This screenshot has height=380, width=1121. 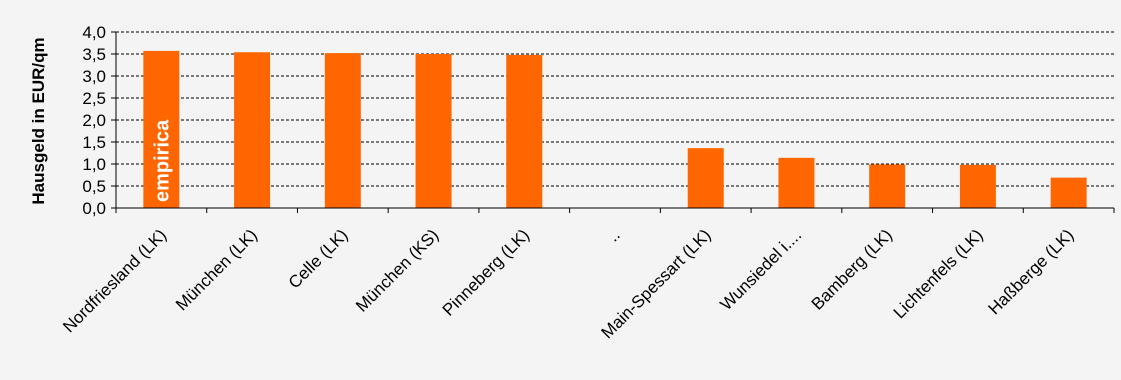 I want to click on y-tick-label: 2,0, so click(x=94, y=120).